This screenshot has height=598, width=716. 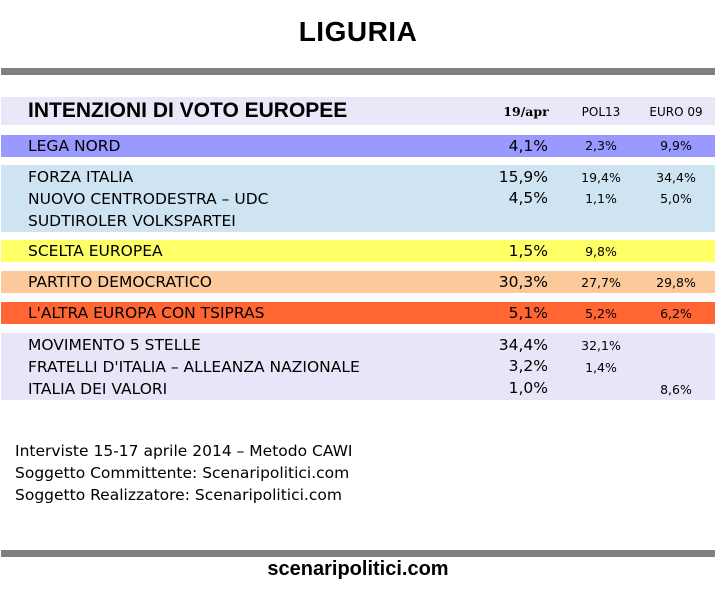 I want to click on value-19apr: 1,0%, so click(x=528, y=388).